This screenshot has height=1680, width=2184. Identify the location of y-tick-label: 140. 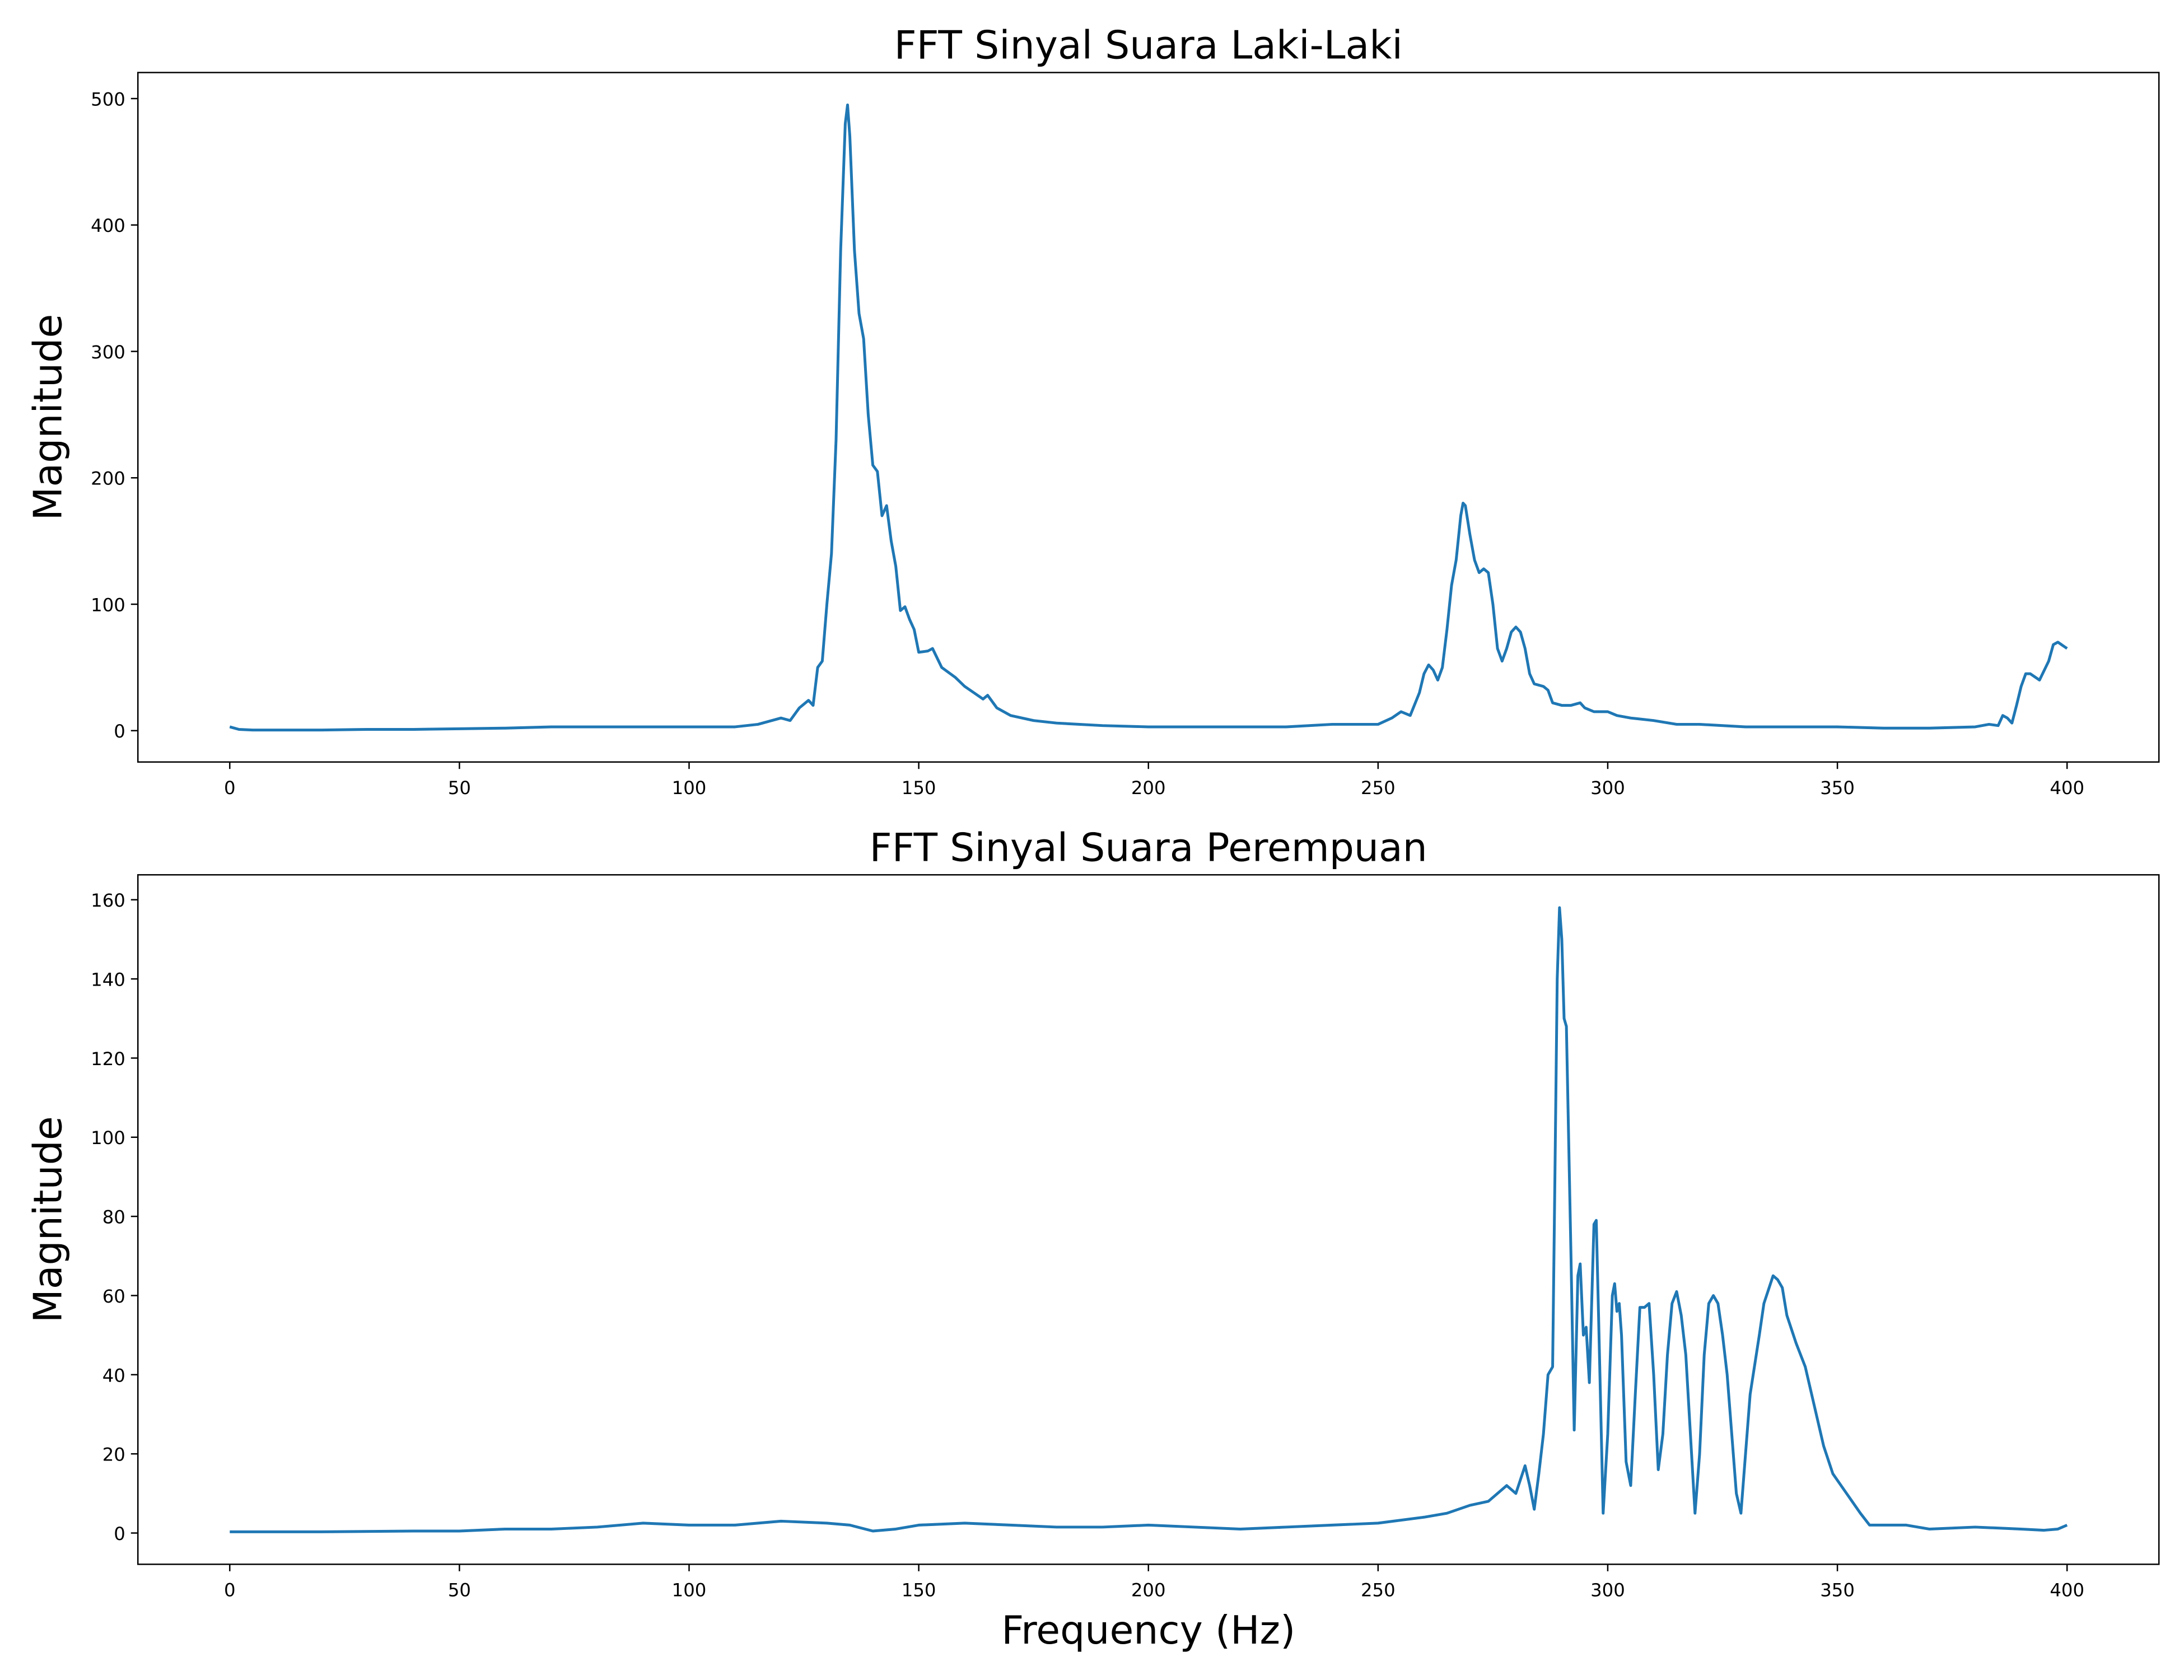
(108, 980).